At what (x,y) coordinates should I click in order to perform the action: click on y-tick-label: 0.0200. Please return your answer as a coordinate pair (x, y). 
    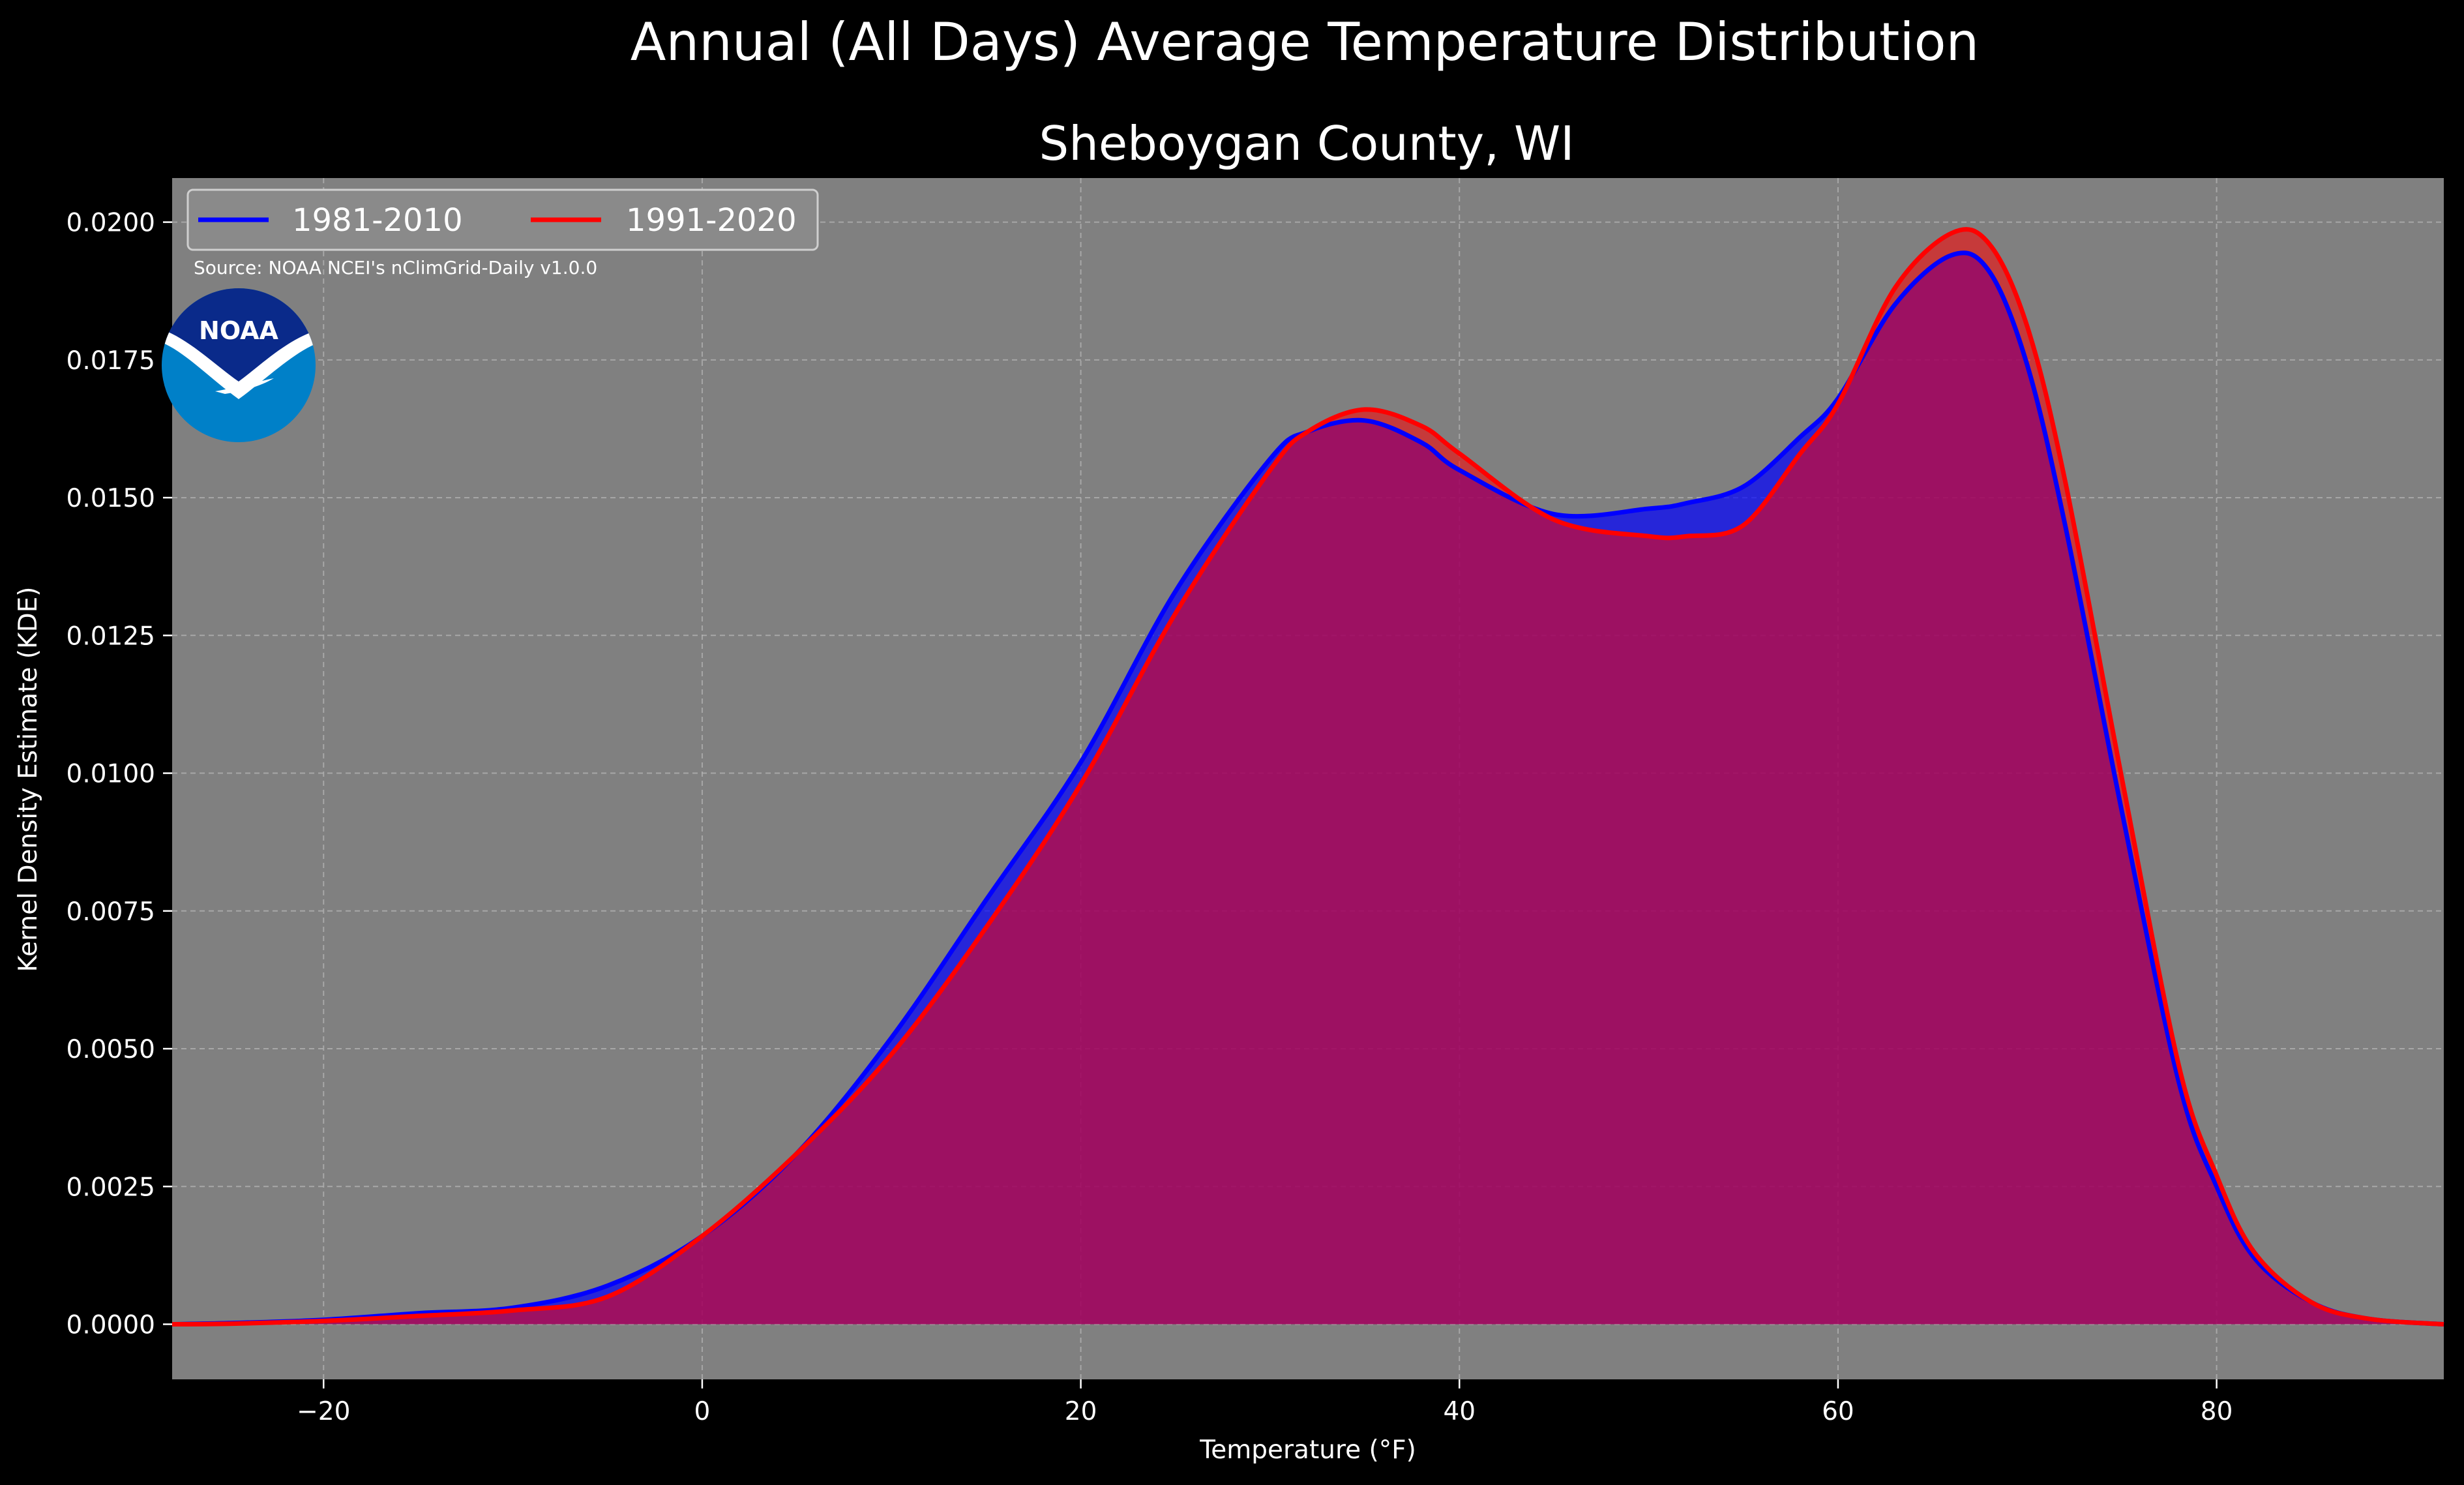
    Looking at the image, I should click on (111, 224).